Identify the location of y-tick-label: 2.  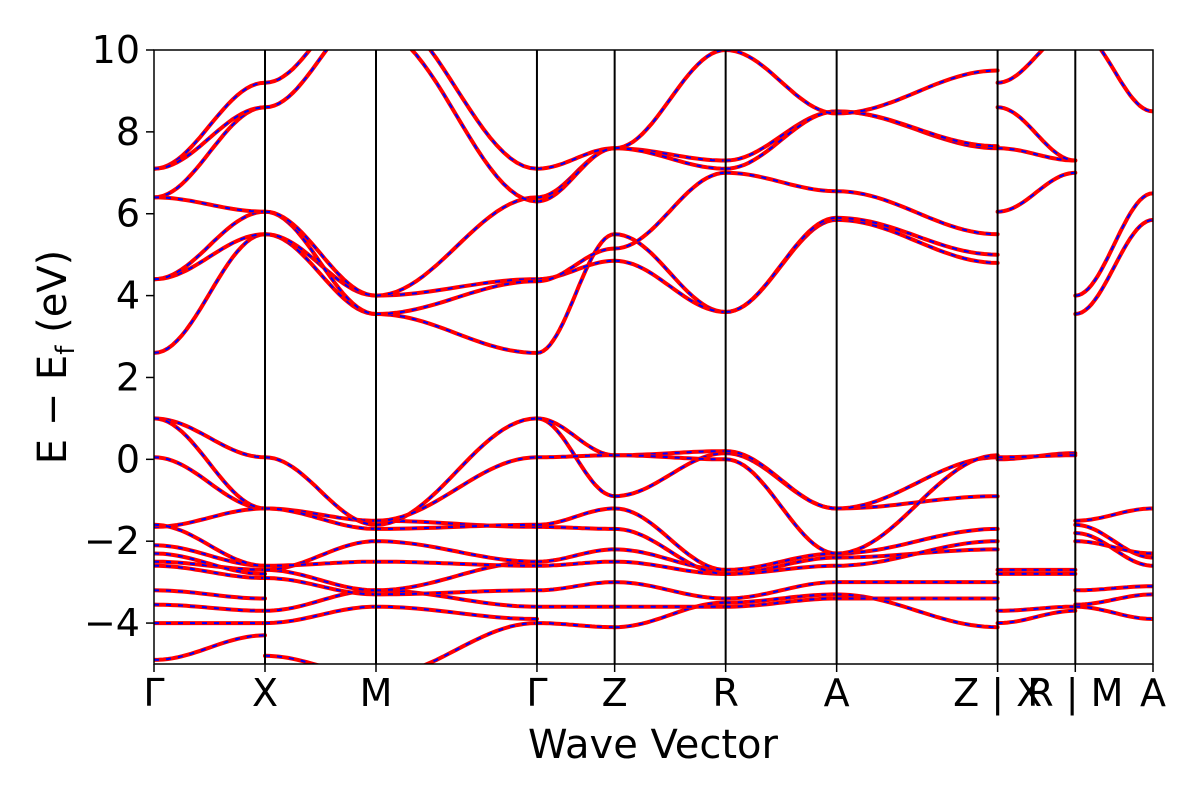
(128, 377).